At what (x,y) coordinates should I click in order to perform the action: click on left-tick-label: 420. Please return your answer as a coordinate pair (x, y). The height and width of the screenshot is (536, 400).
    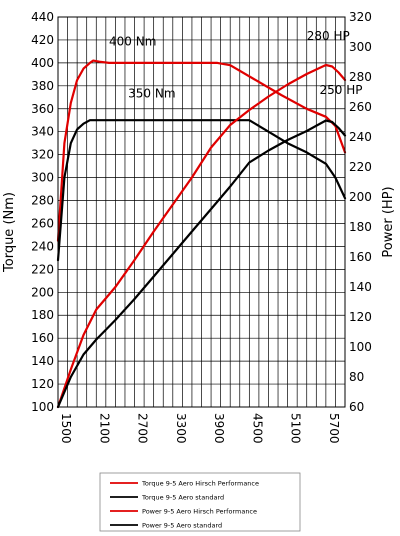
    Looking at the image, I should click on (42, 40).